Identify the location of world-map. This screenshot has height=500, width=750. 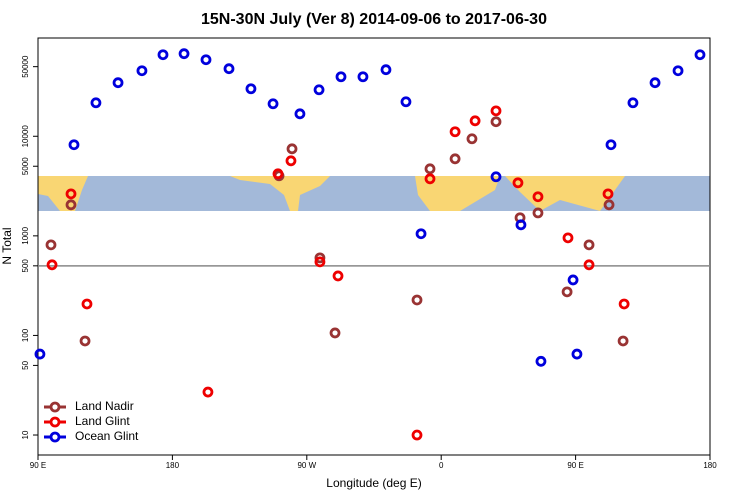
(374, 193).